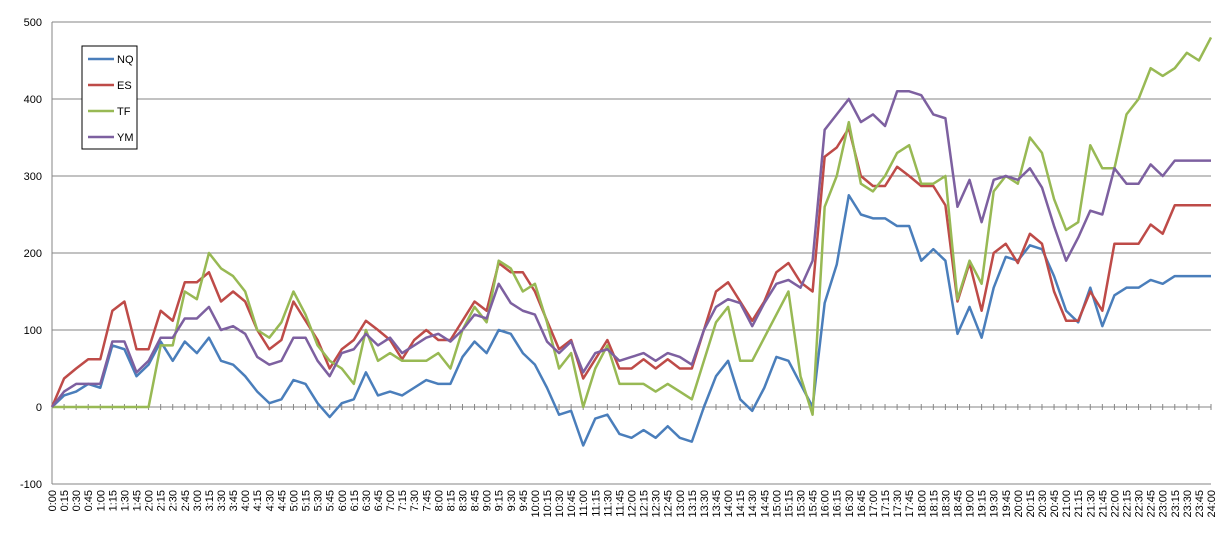 This screenshot has width=1231, height=544. I want to click on x-tick-label: 16:45, so click(862, 504).